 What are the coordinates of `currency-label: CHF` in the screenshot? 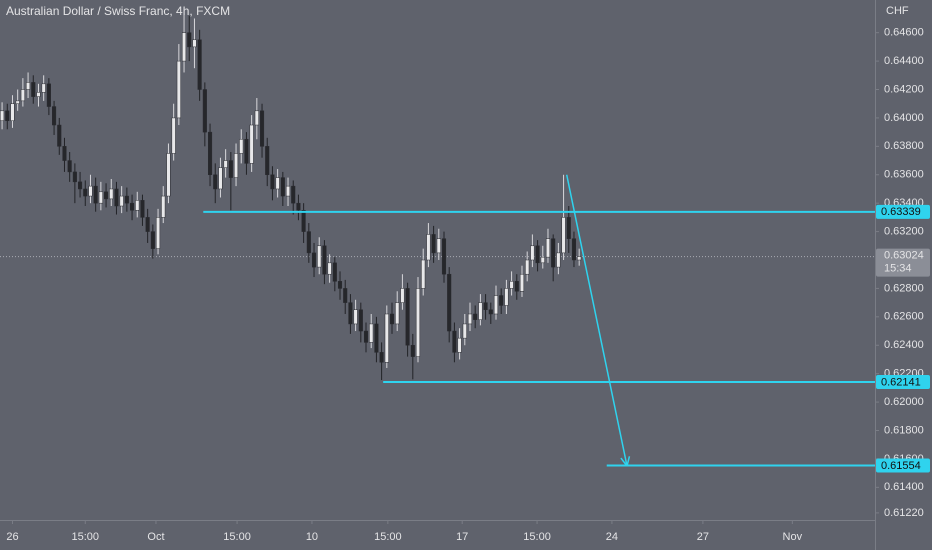 It's located at (897, 11).